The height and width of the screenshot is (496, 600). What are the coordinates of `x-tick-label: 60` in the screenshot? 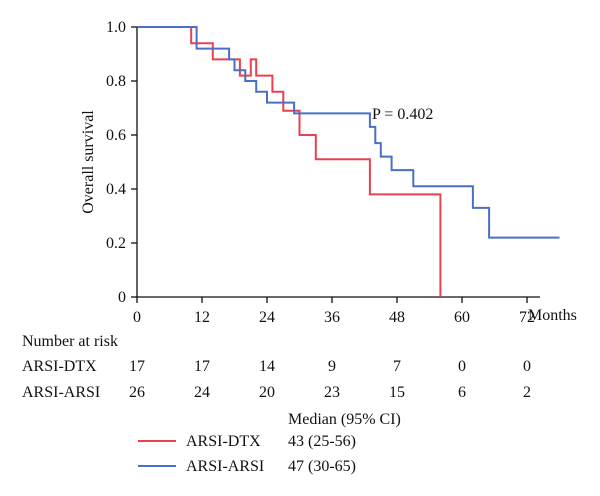 It's located at (462, 317).